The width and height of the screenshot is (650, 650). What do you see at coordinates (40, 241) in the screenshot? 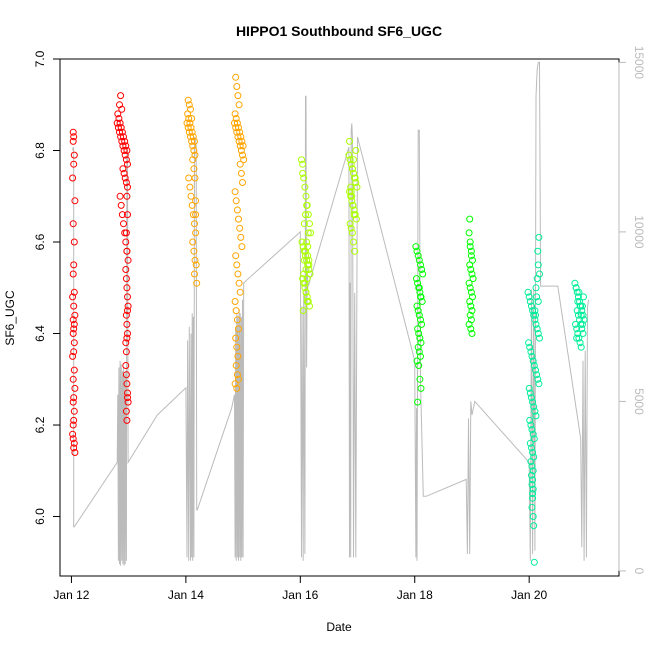
I see `y-left-tick-label: 6.6` at bounding box center [40, 241].